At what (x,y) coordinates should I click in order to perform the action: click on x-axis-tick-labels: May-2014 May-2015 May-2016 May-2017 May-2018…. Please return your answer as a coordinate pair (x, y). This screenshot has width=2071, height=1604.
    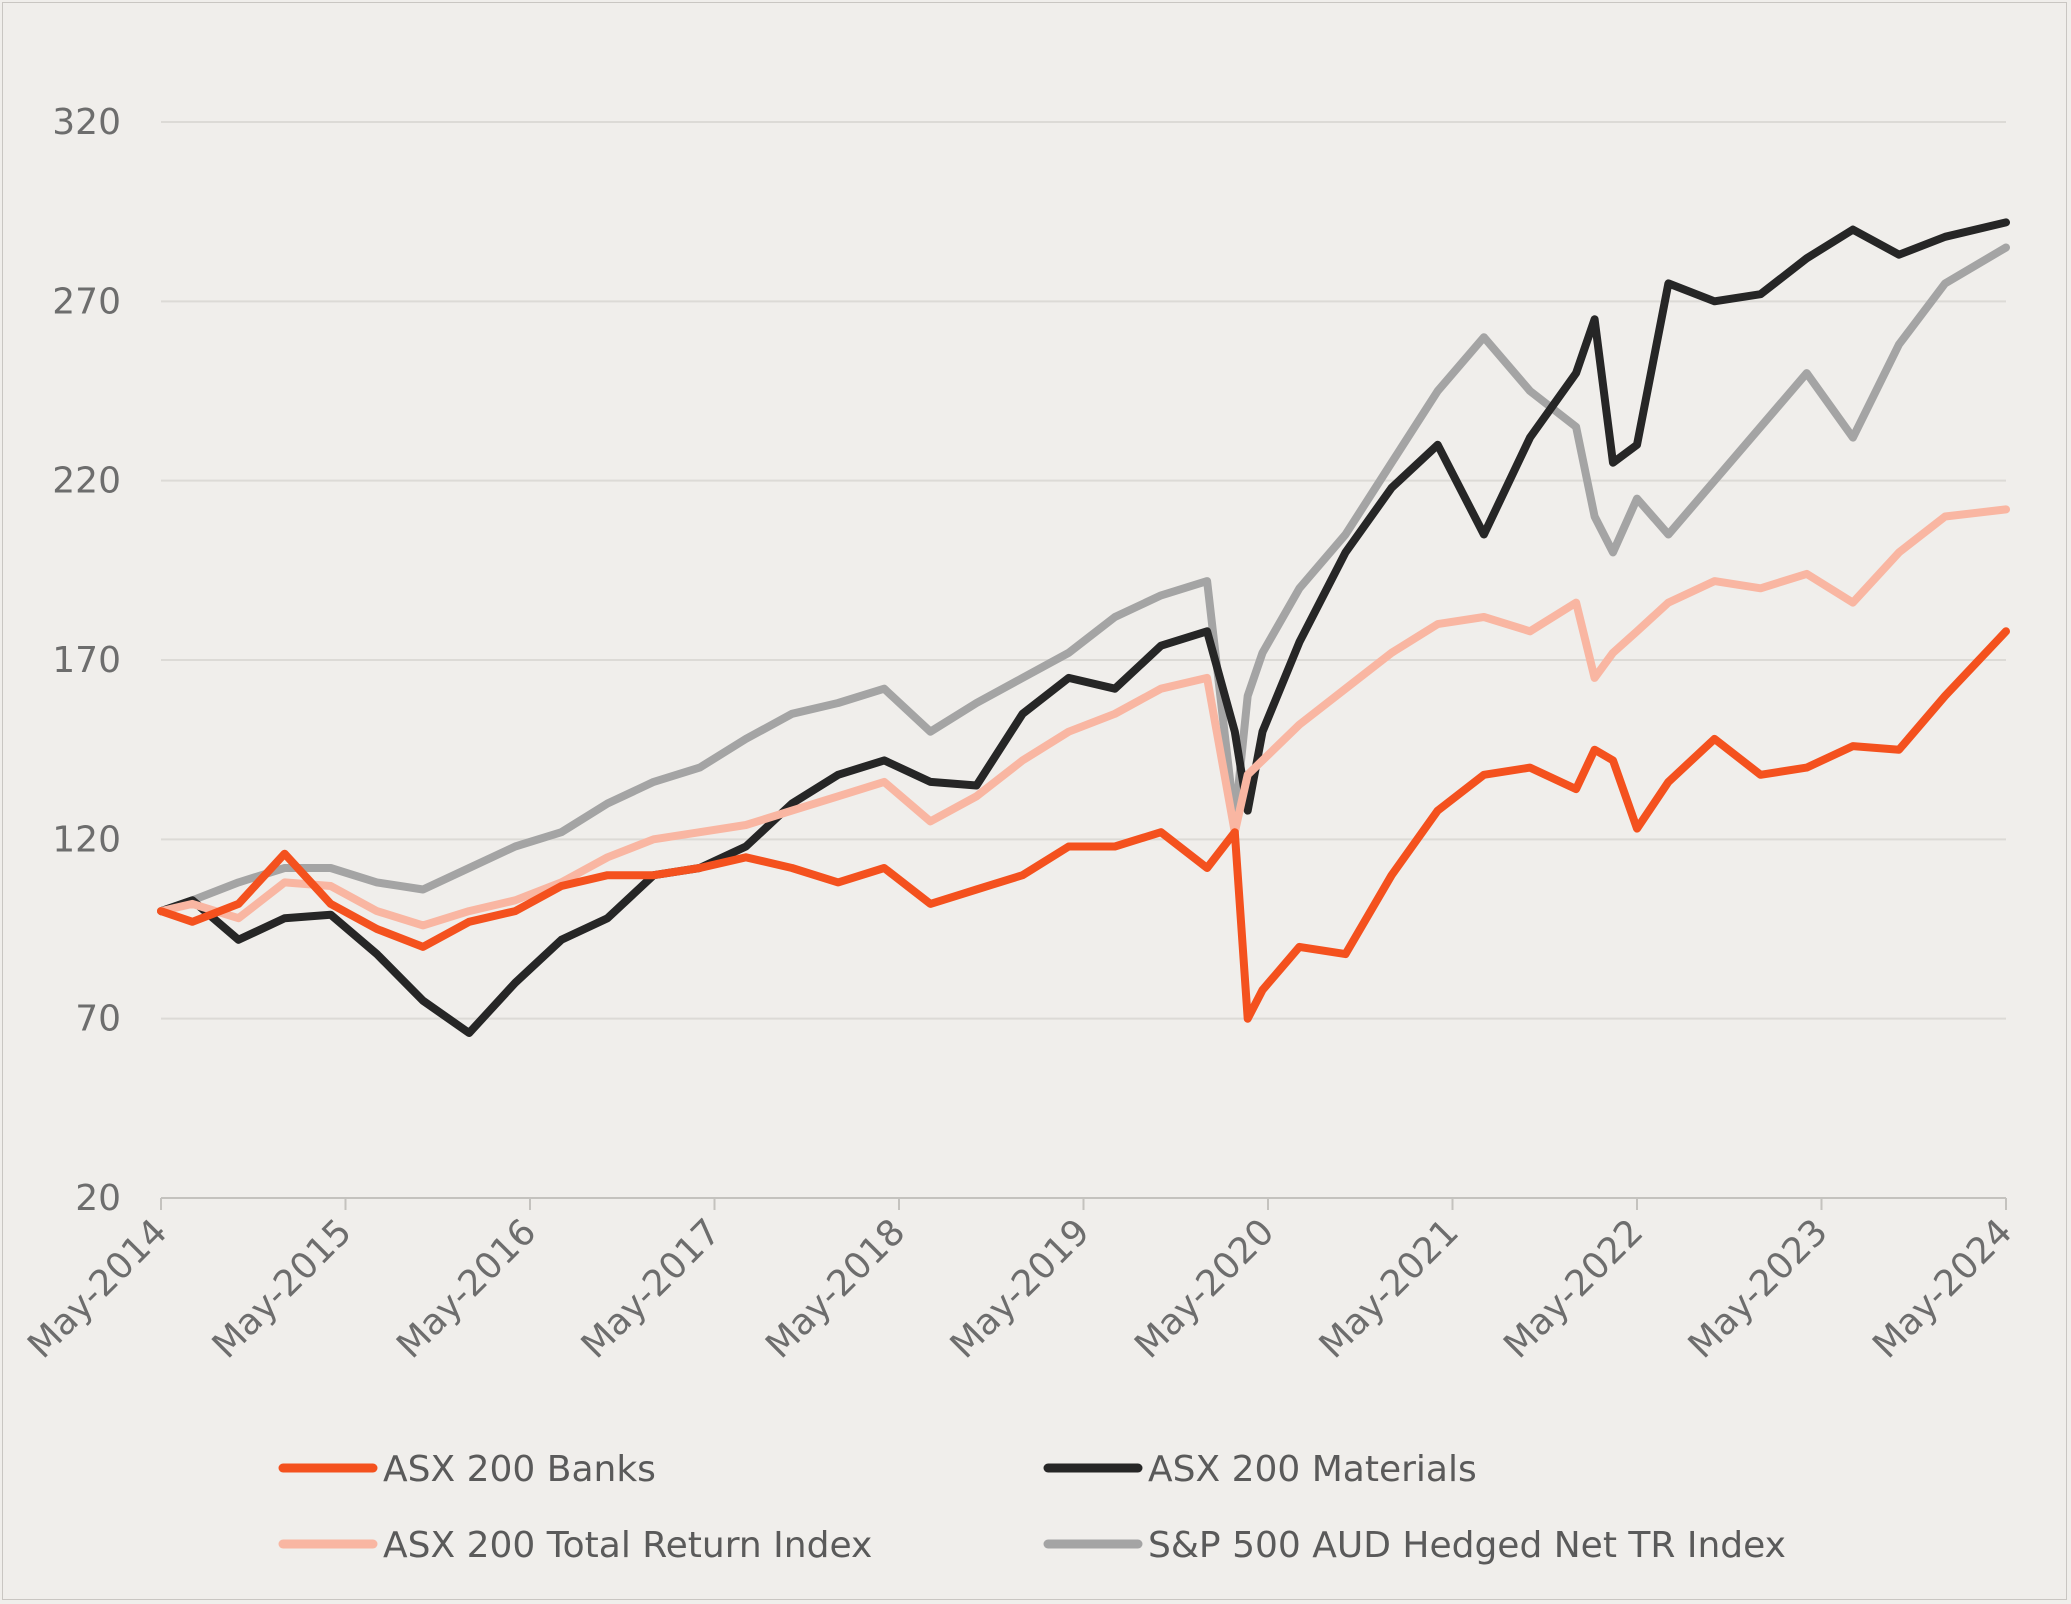
    Looking at the image, I should click on (1020, 1288).